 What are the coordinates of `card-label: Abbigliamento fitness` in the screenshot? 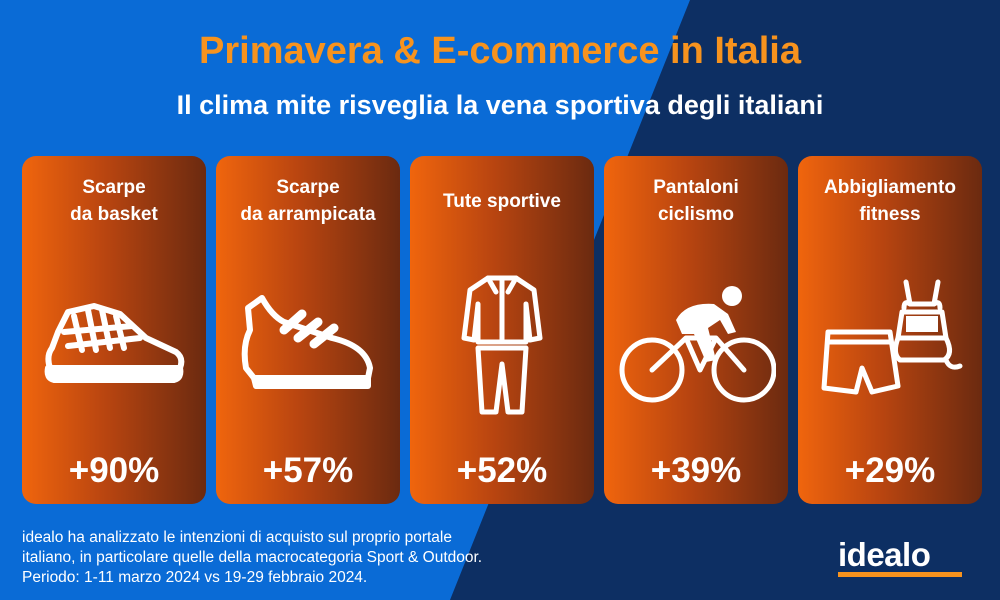 It's located at (890, 201).